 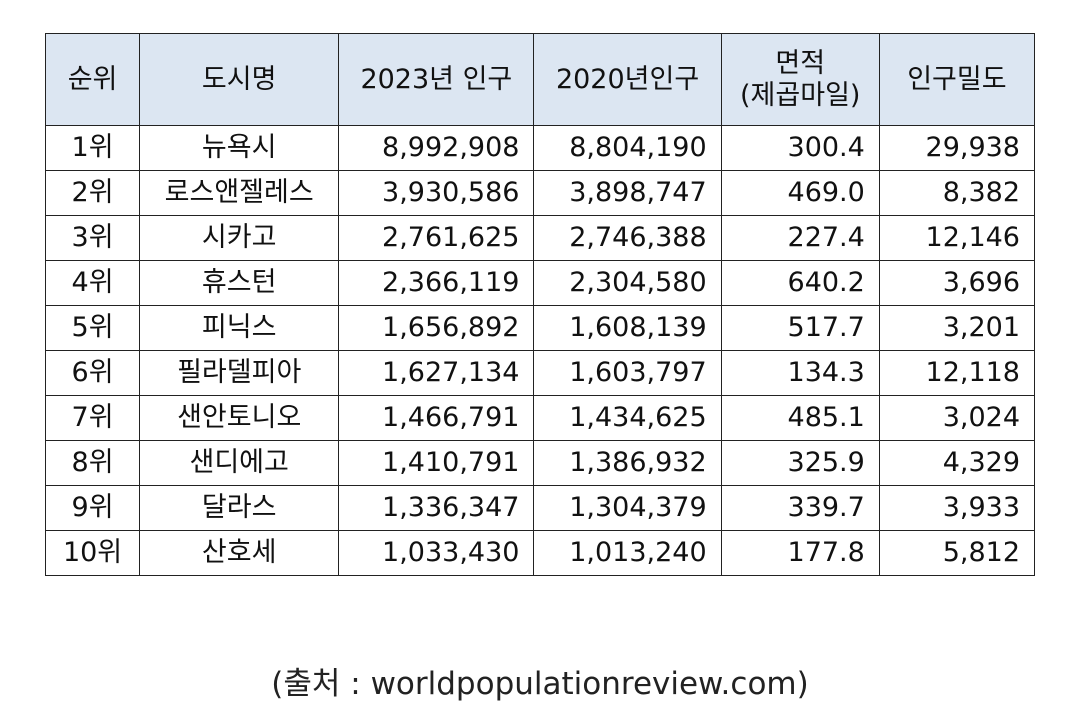 What do you see at coordinates (627, 418) in the screenshot?
I see `cell-pop2020: 1,434,625` at bounding box center [627, 418].